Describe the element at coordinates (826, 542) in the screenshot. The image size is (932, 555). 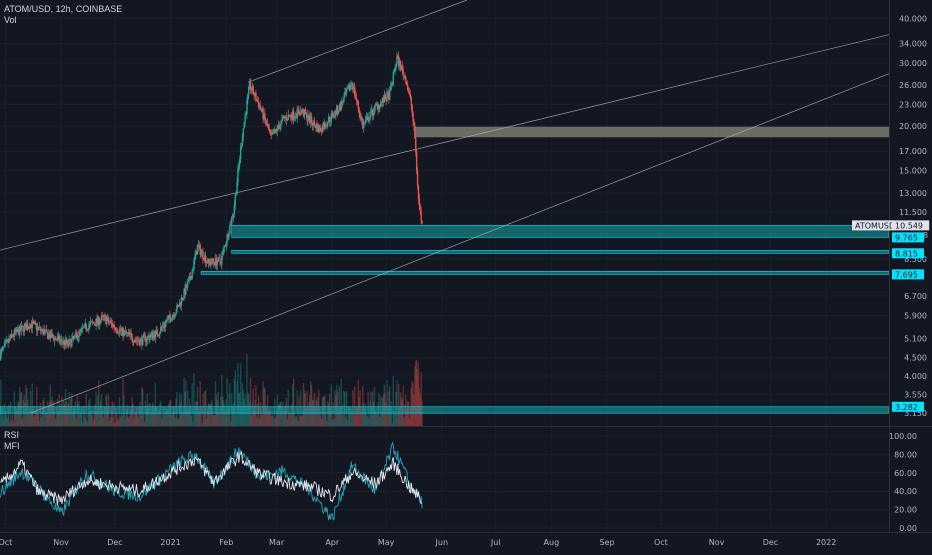
I see `time-tick-label: 2022` at that location.